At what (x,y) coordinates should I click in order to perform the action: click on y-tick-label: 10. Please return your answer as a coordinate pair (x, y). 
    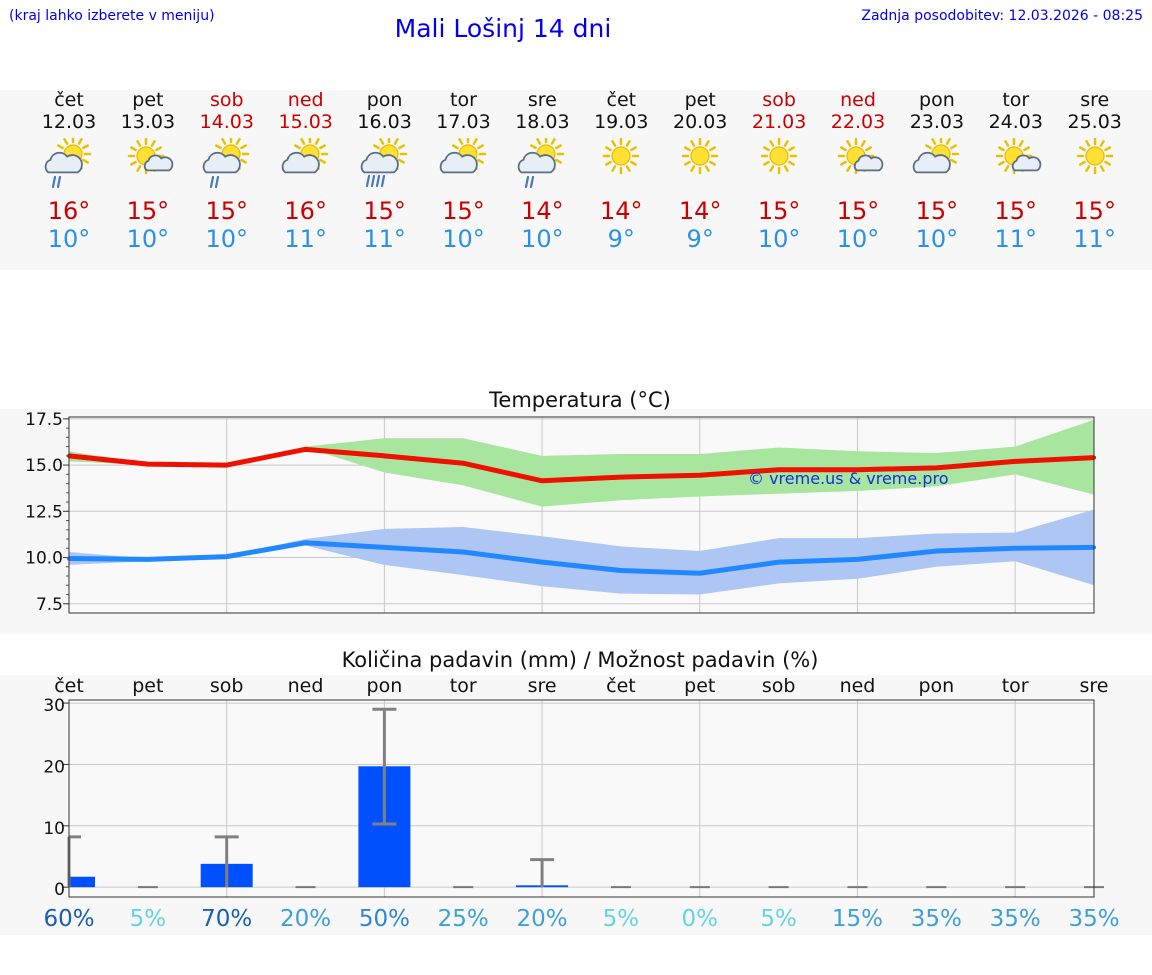
    Looking at the image, I should click on (54, 829).